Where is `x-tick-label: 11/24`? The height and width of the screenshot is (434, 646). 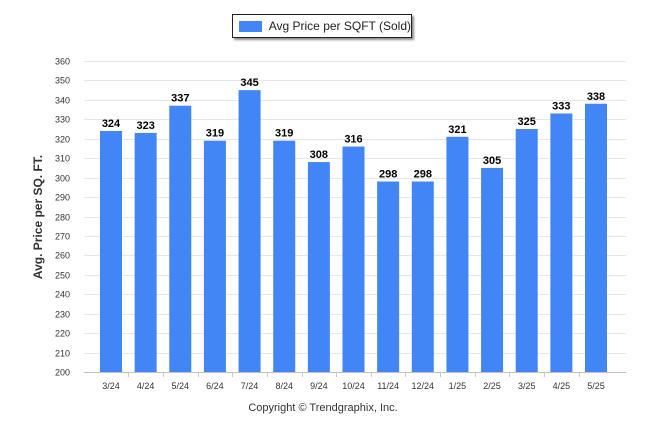
x-tick-label: 11/24 is located at coordinates (388, 386).